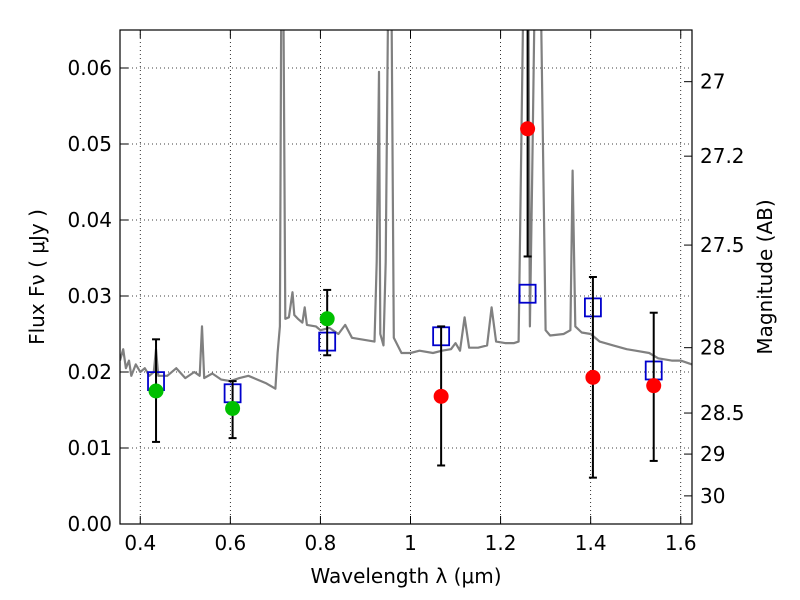 The width and height of the screenshot is (800, 600). Describe the element at coordinates (410, 543) in the screenshot. I see `x-tick-label: 1` at that location.